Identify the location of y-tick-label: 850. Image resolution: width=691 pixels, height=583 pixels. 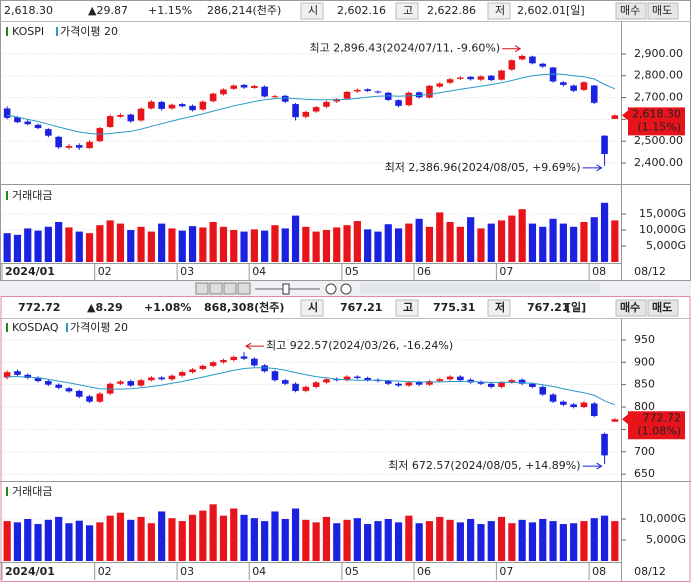
(644, 384).